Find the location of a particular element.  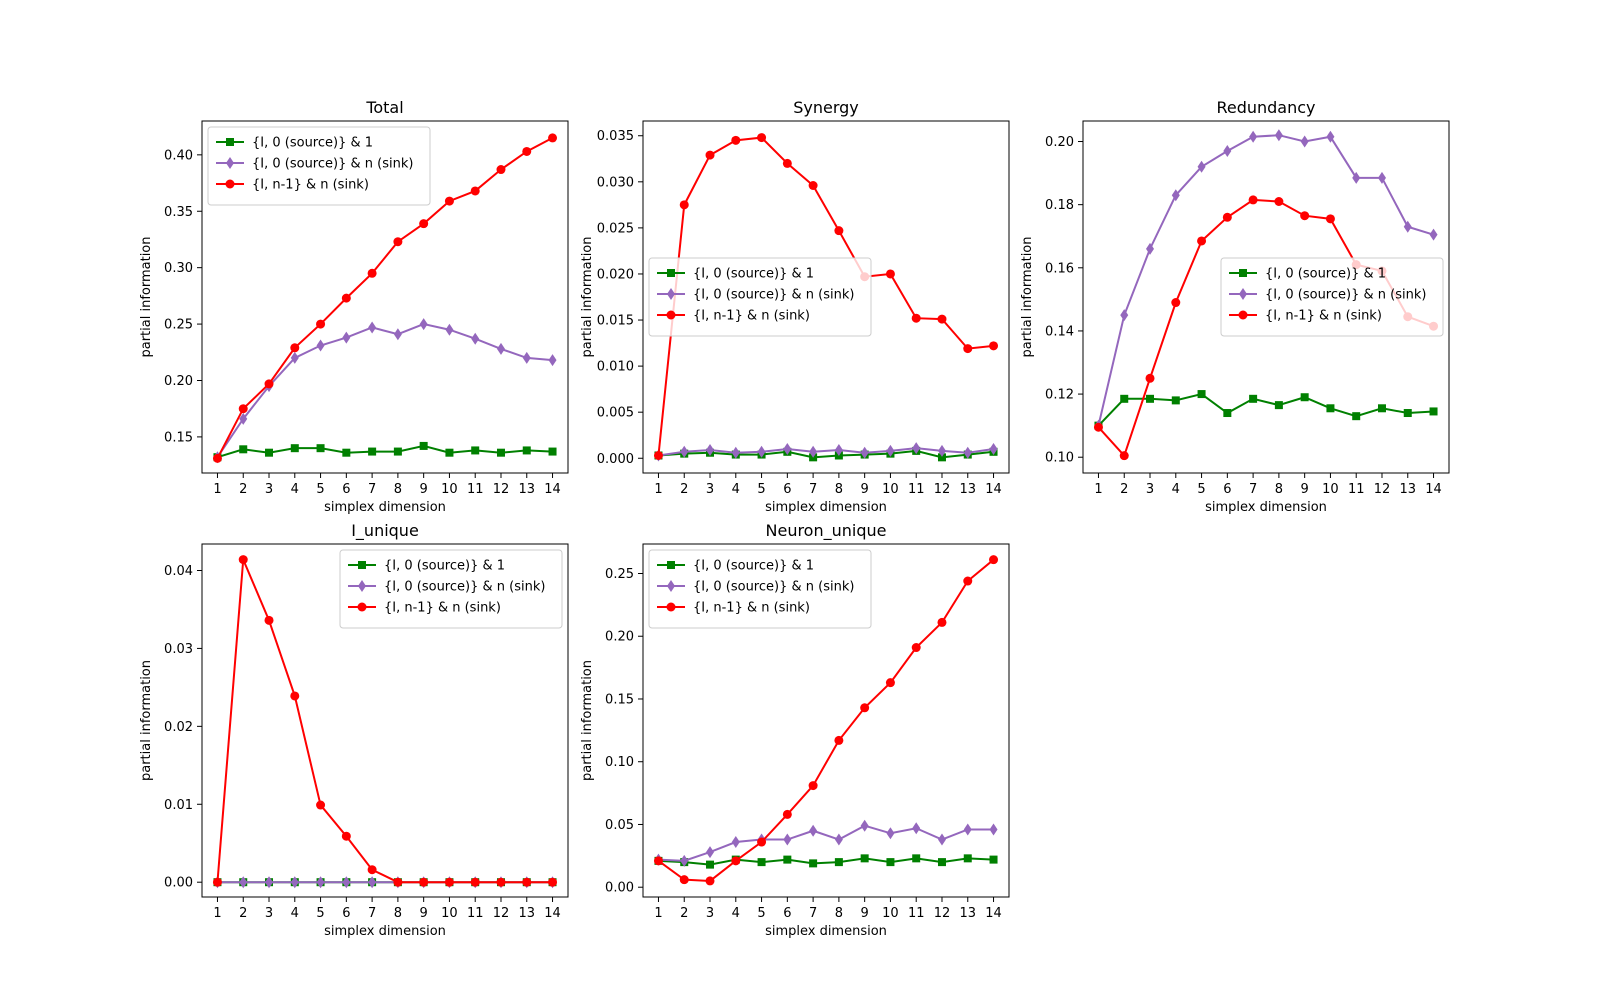

y-tick-label: 0.020 is located at coordinates (615, 274).